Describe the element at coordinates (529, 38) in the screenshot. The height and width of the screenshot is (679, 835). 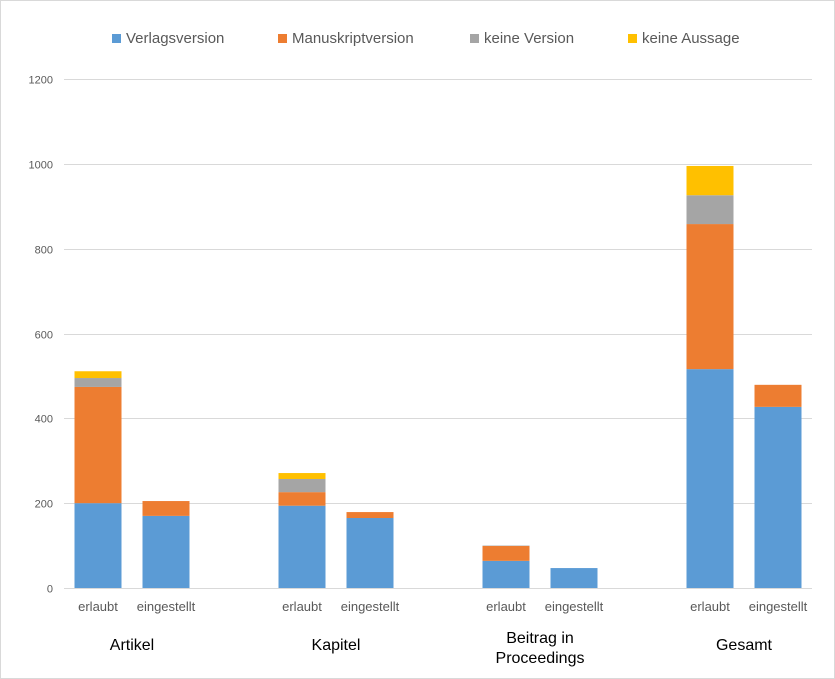
I see `legend-label: keine Version` at that location.